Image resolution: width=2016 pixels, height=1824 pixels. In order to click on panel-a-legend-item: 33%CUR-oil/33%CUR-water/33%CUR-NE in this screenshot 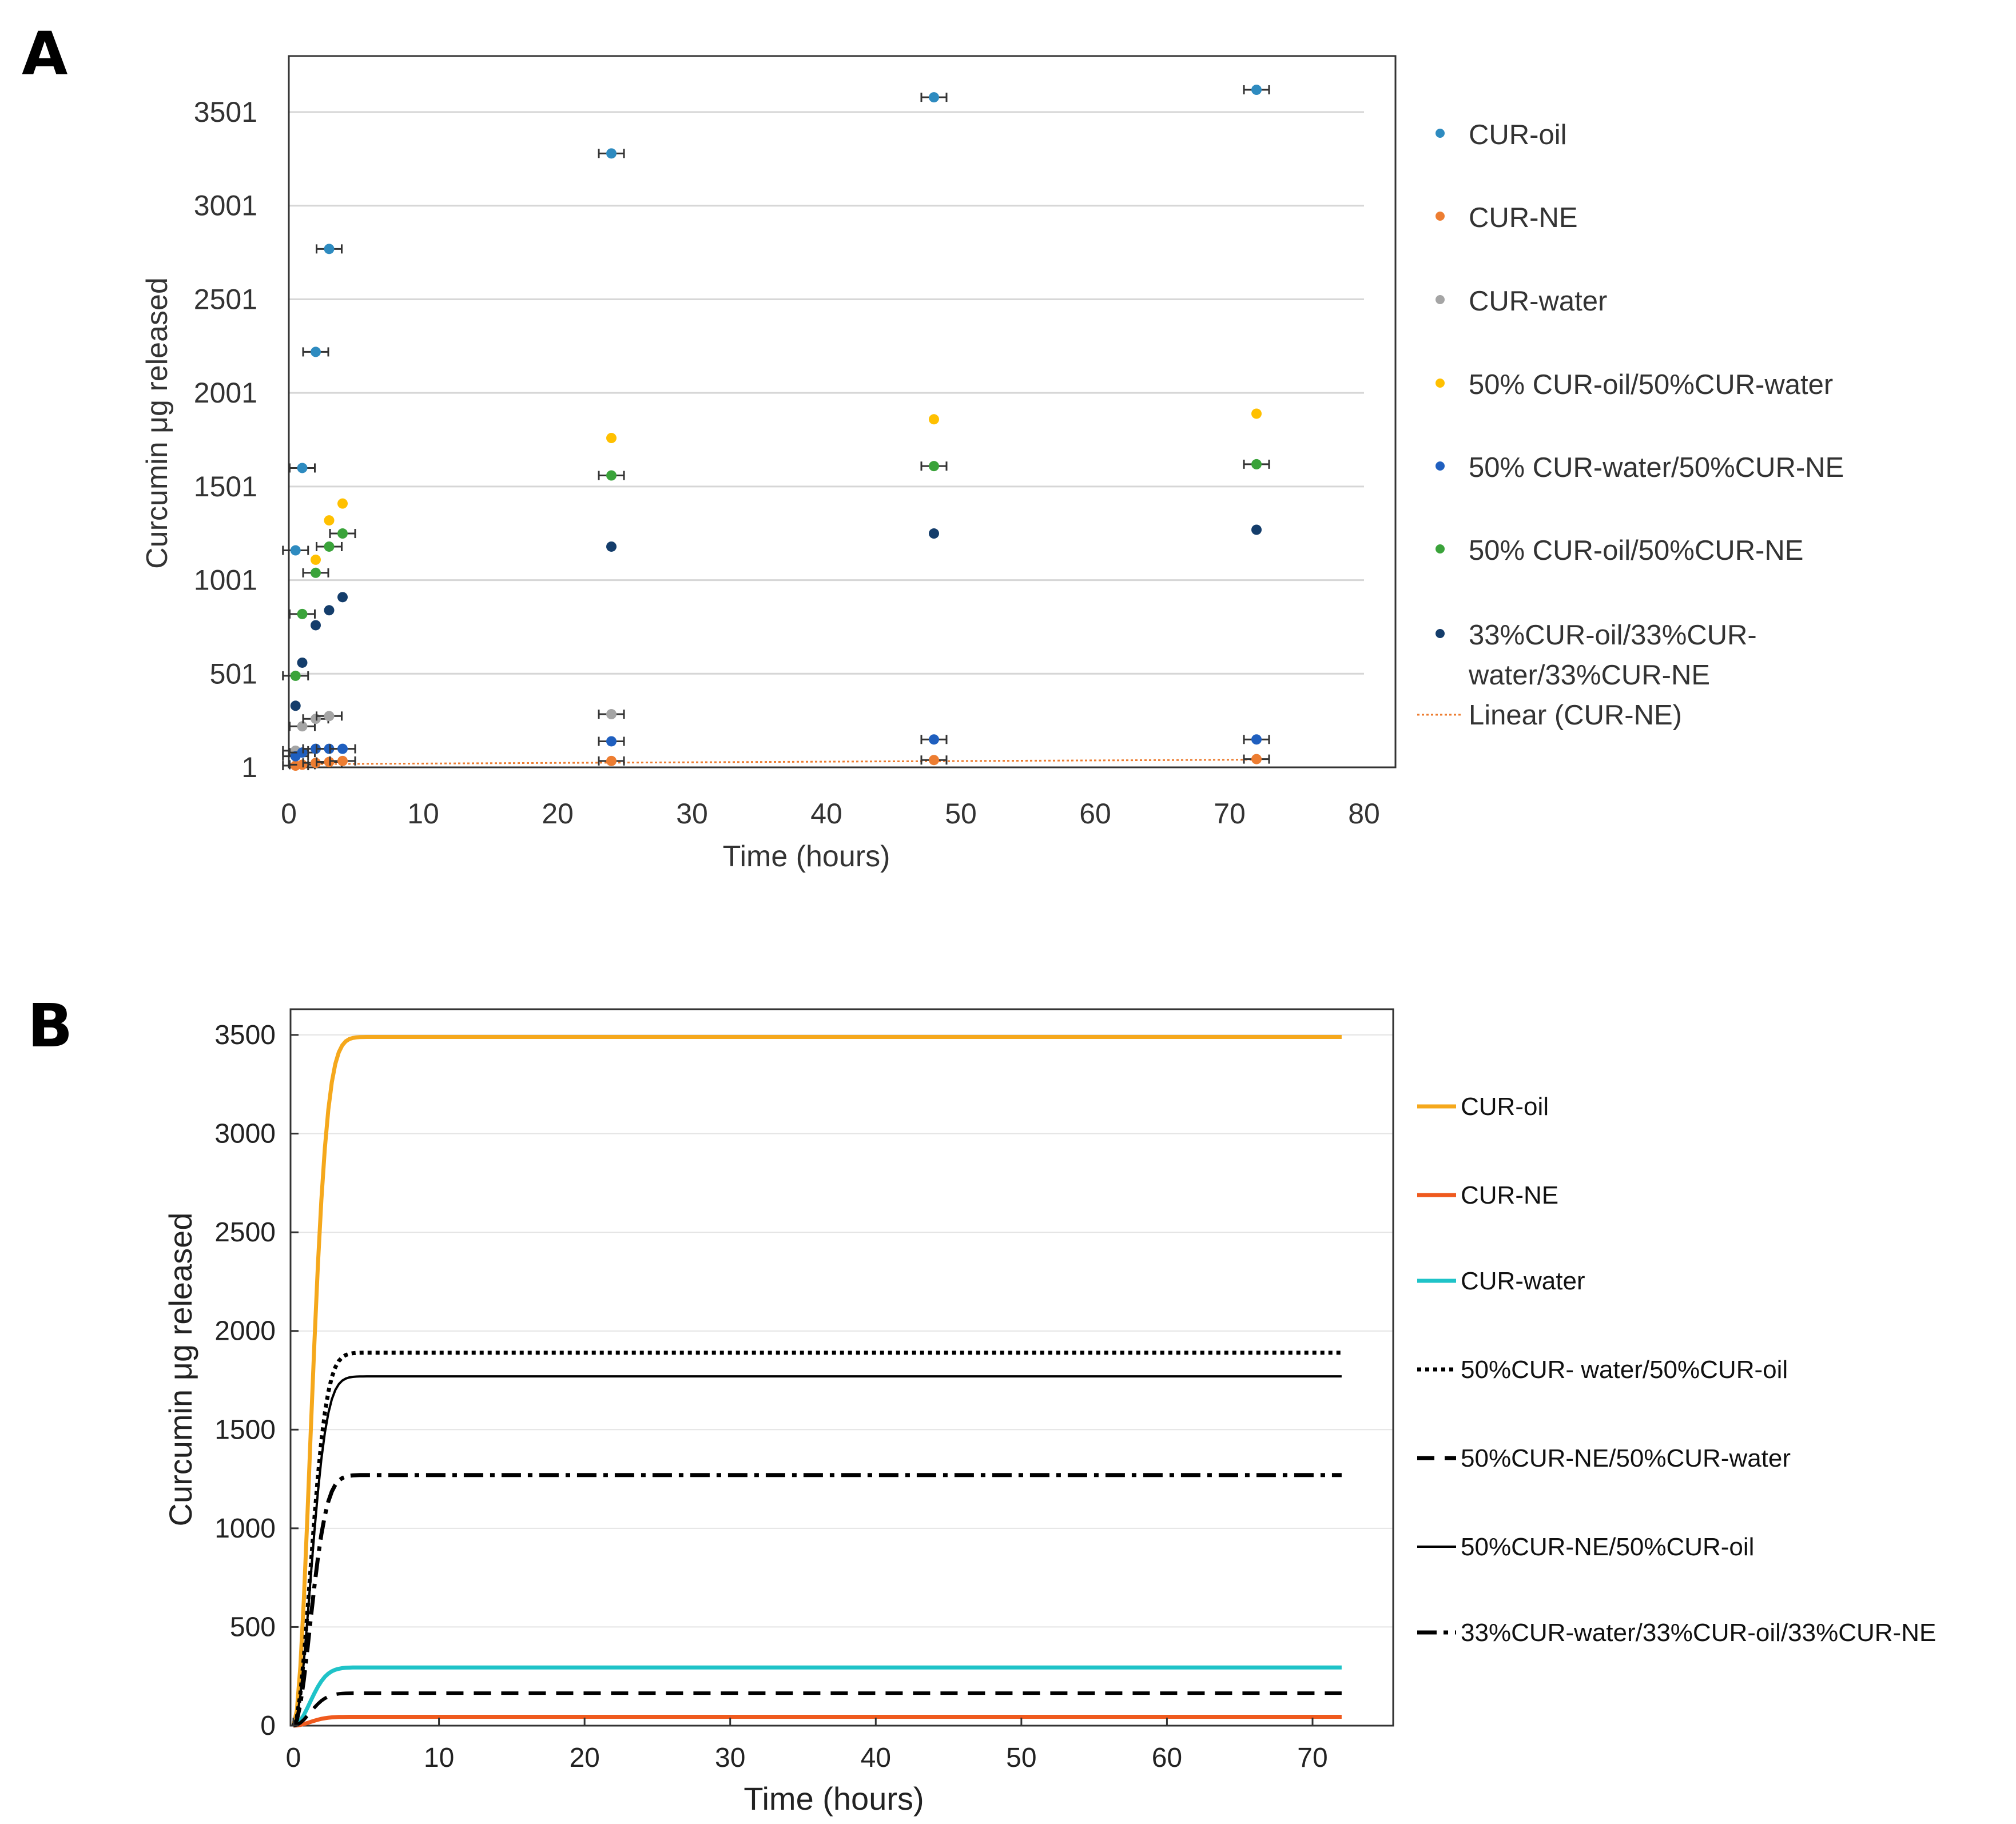, I will do `click(1596, 656)`.